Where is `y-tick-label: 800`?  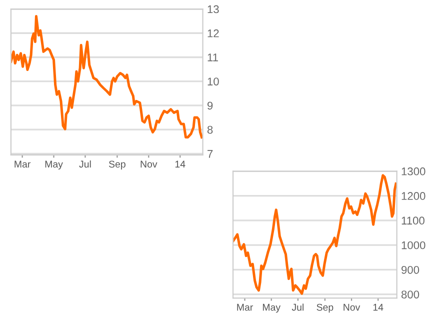 y-tick-label: 800 is located at coordinates (410, 294).